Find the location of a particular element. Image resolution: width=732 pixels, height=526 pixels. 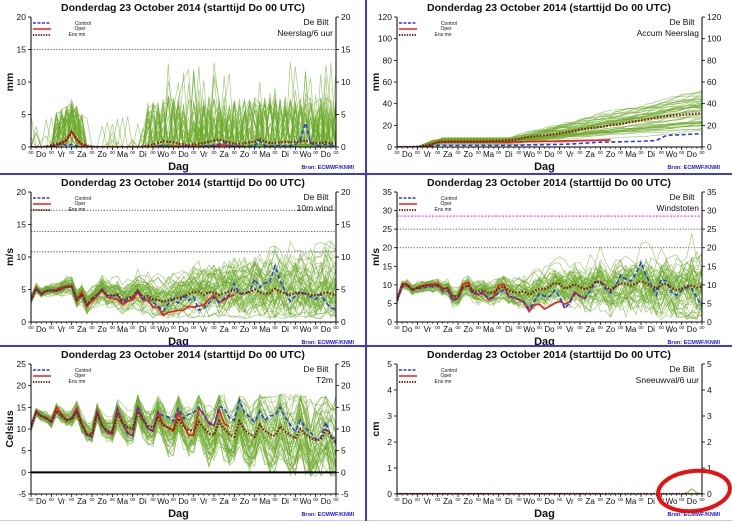

y-tick-label-left: -5 is located at coordinates (22, 494).